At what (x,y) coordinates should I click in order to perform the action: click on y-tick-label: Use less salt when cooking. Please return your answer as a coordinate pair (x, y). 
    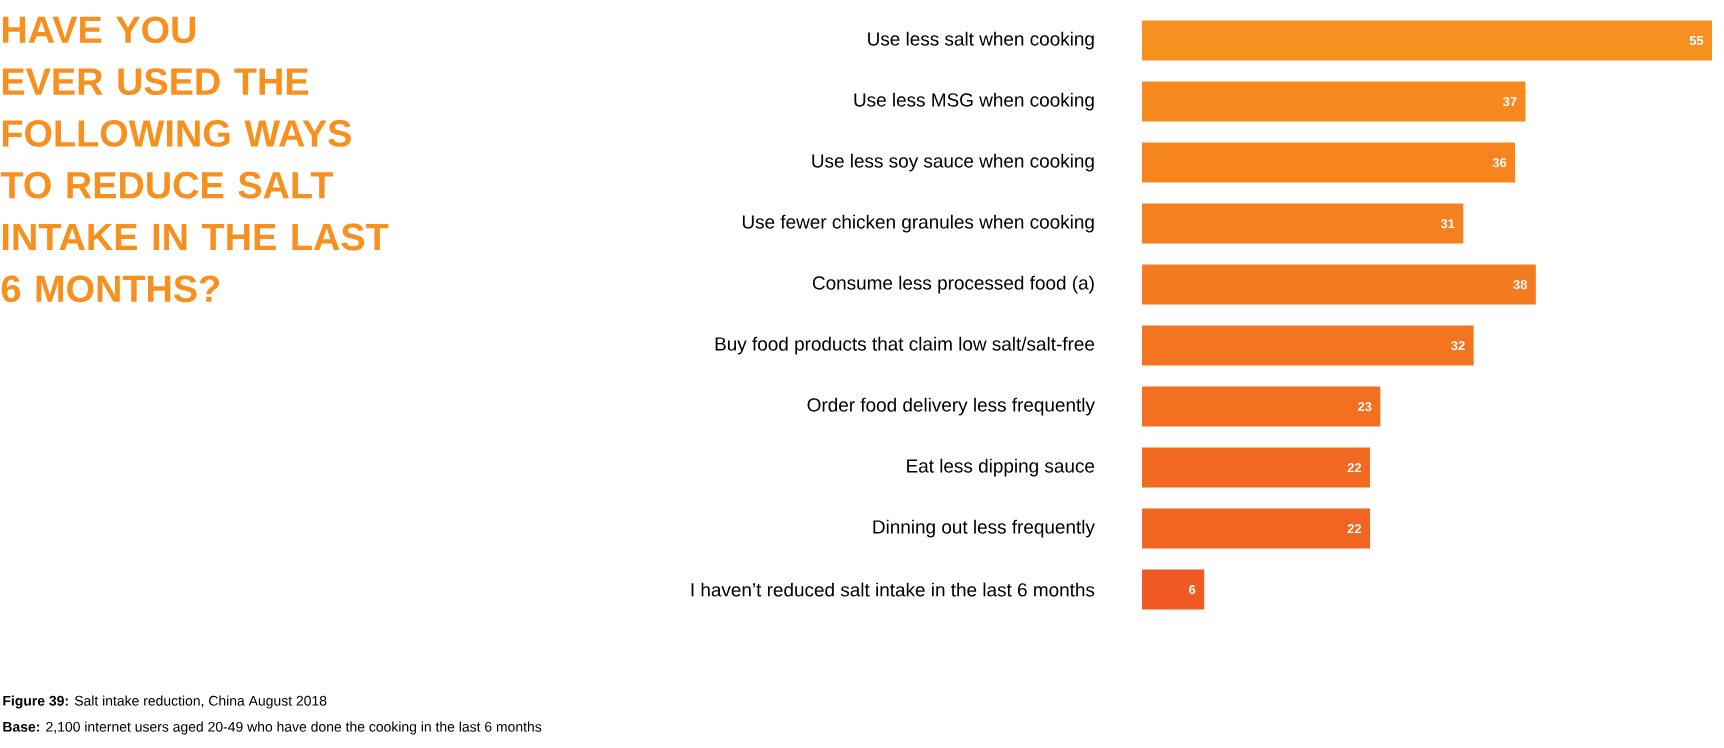
    Looking at the image, I should click on (981, 40).